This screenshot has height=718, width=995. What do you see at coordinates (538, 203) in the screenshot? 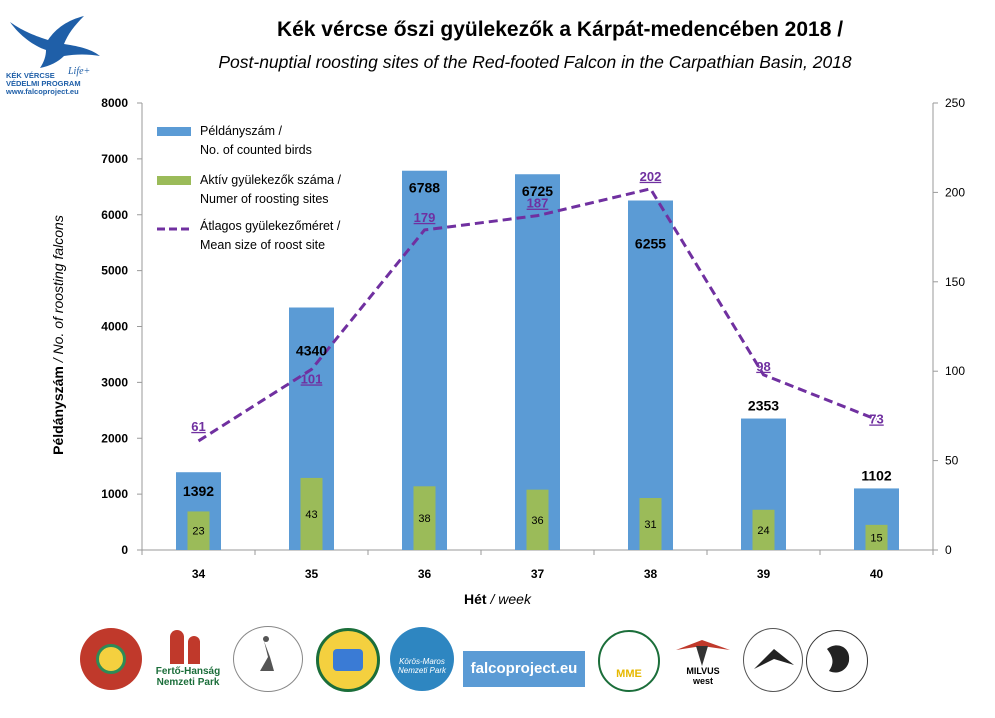
I see `data-label-mean-size: 187` at bounding box center [538, 203].